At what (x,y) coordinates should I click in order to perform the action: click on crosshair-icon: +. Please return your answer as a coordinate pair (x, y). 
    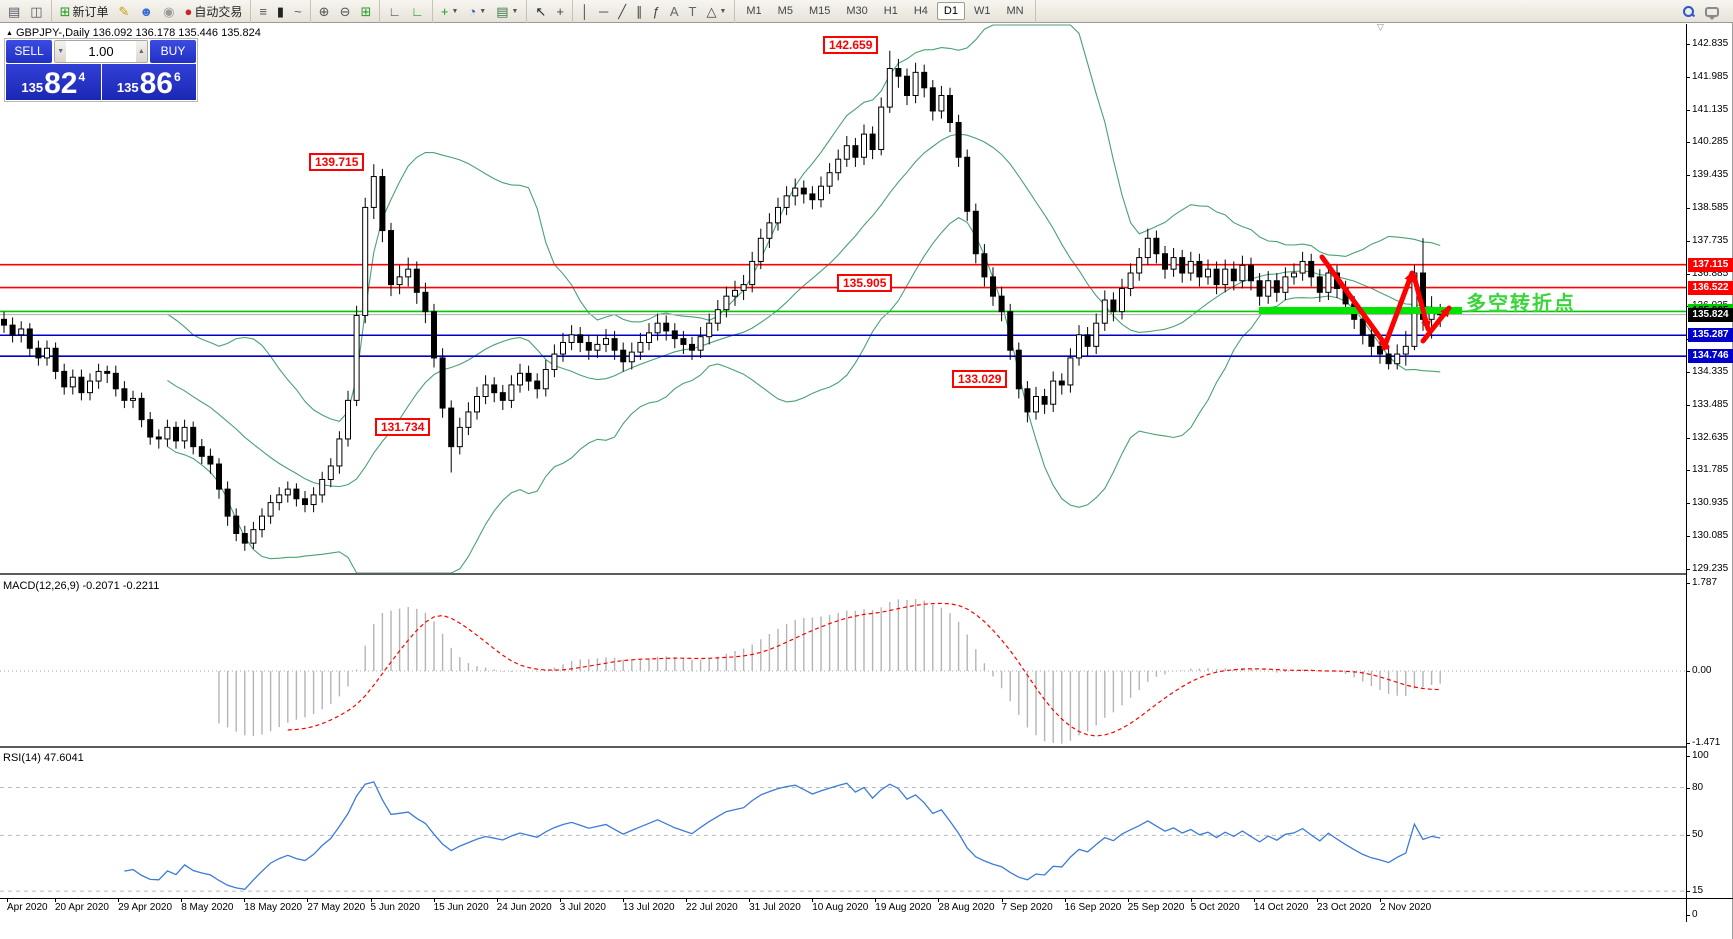
    Looking at the image, I should click on (560, 11).